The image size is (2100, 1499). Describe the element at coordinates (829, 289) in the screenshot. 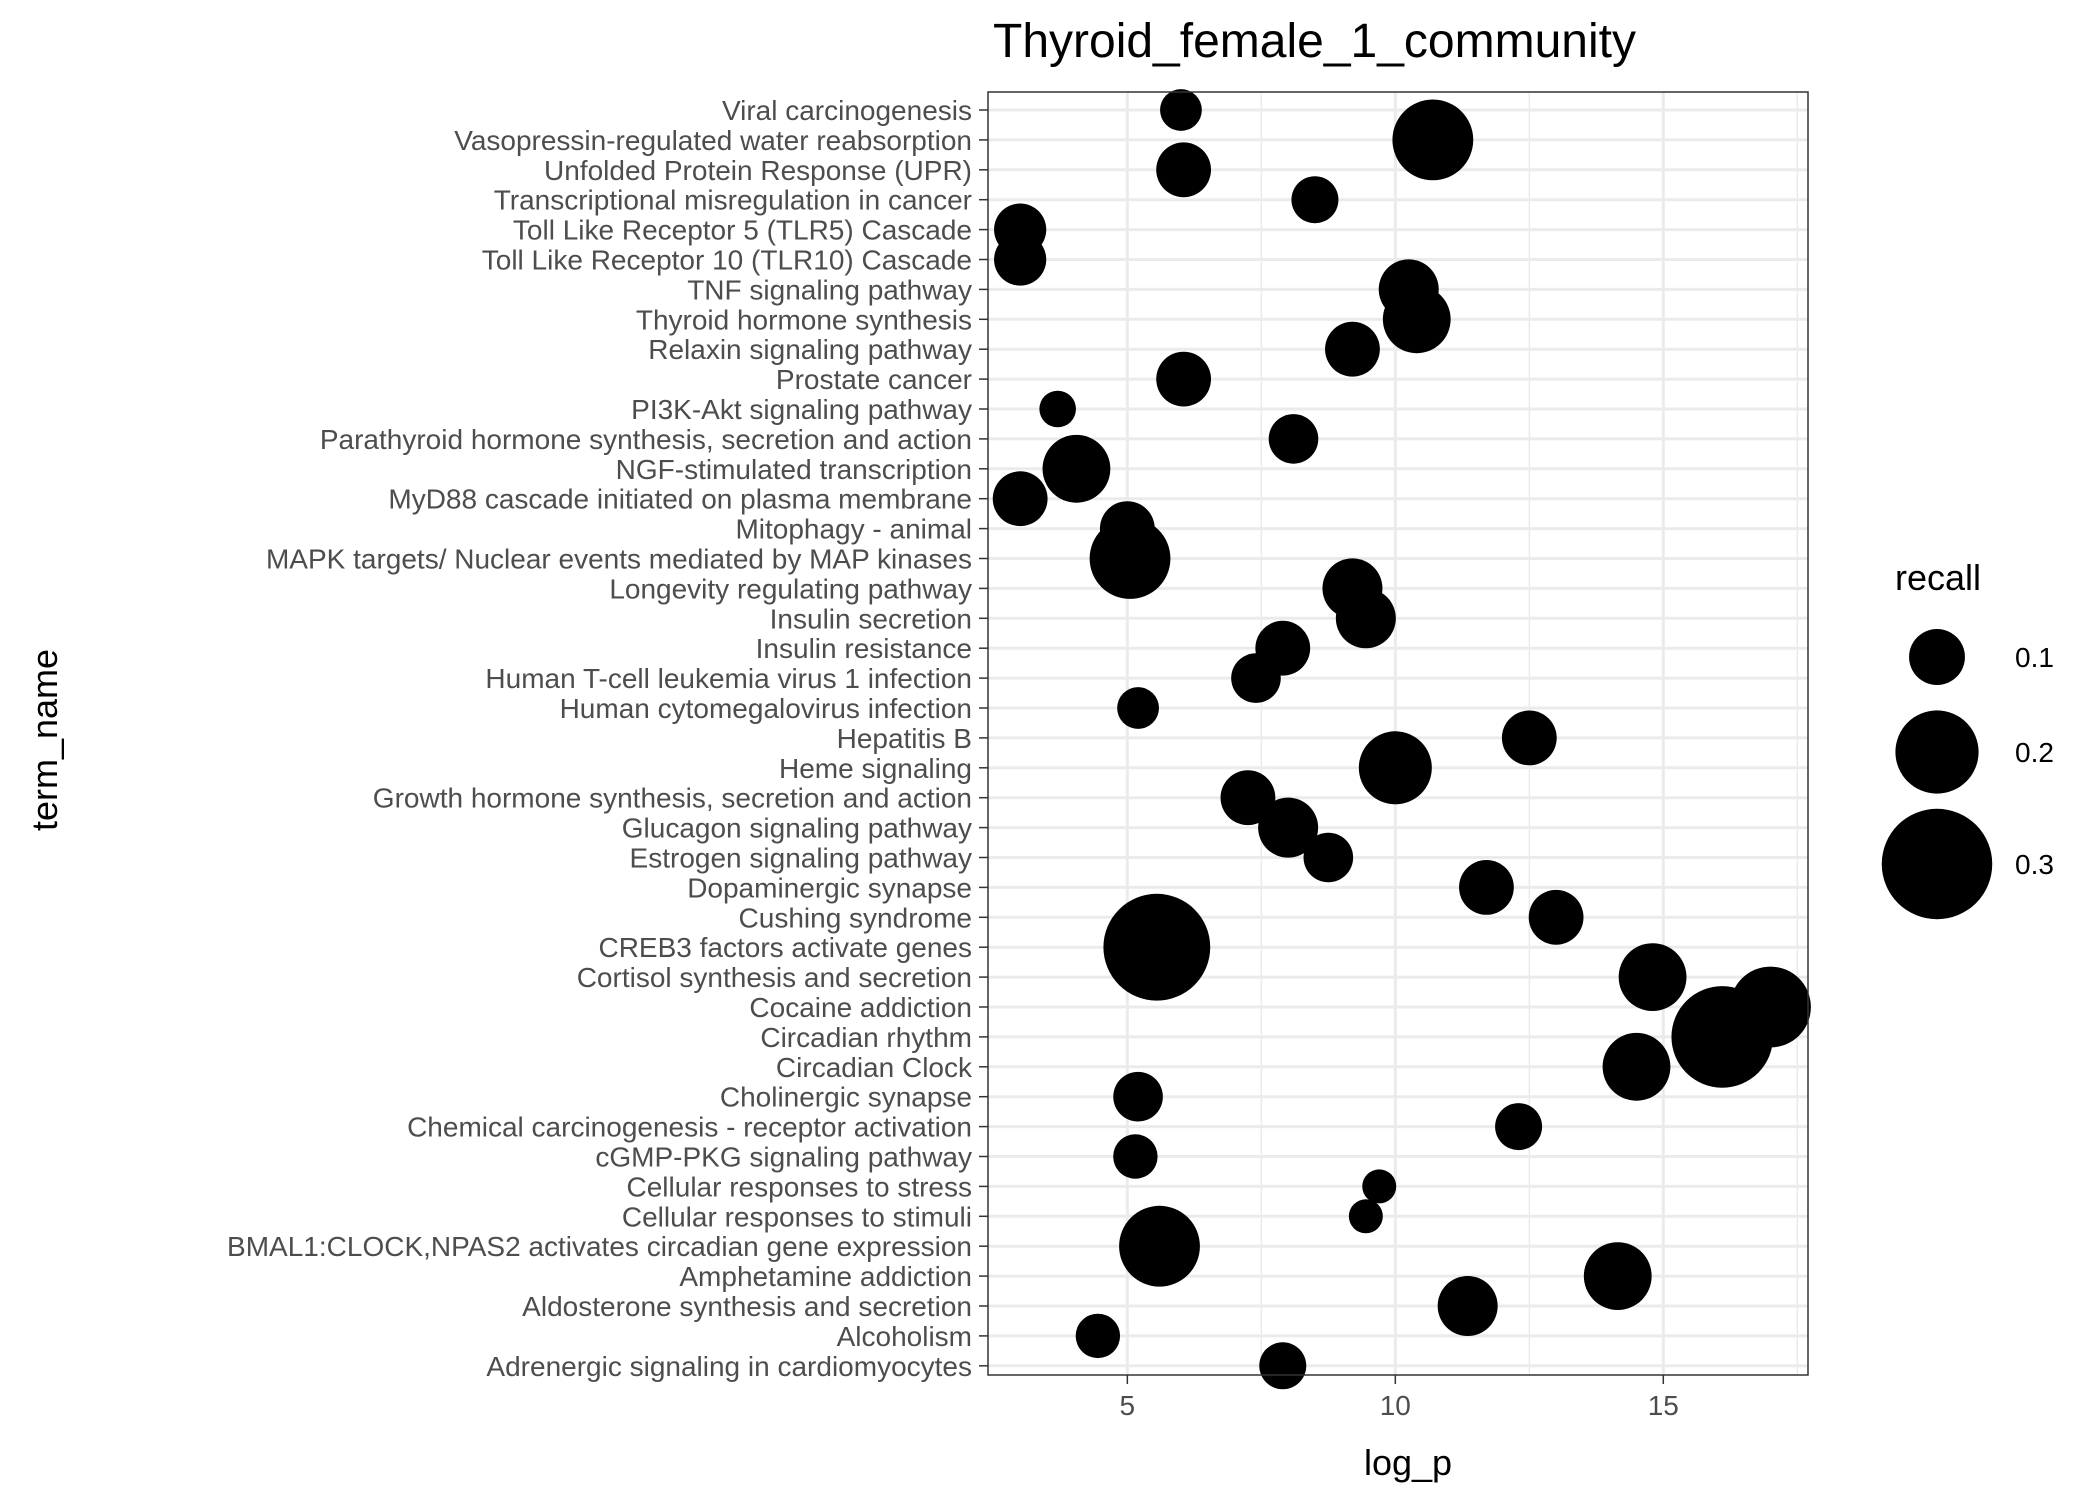

I see `y-tick-label: TNF signaling pathway` at that location.